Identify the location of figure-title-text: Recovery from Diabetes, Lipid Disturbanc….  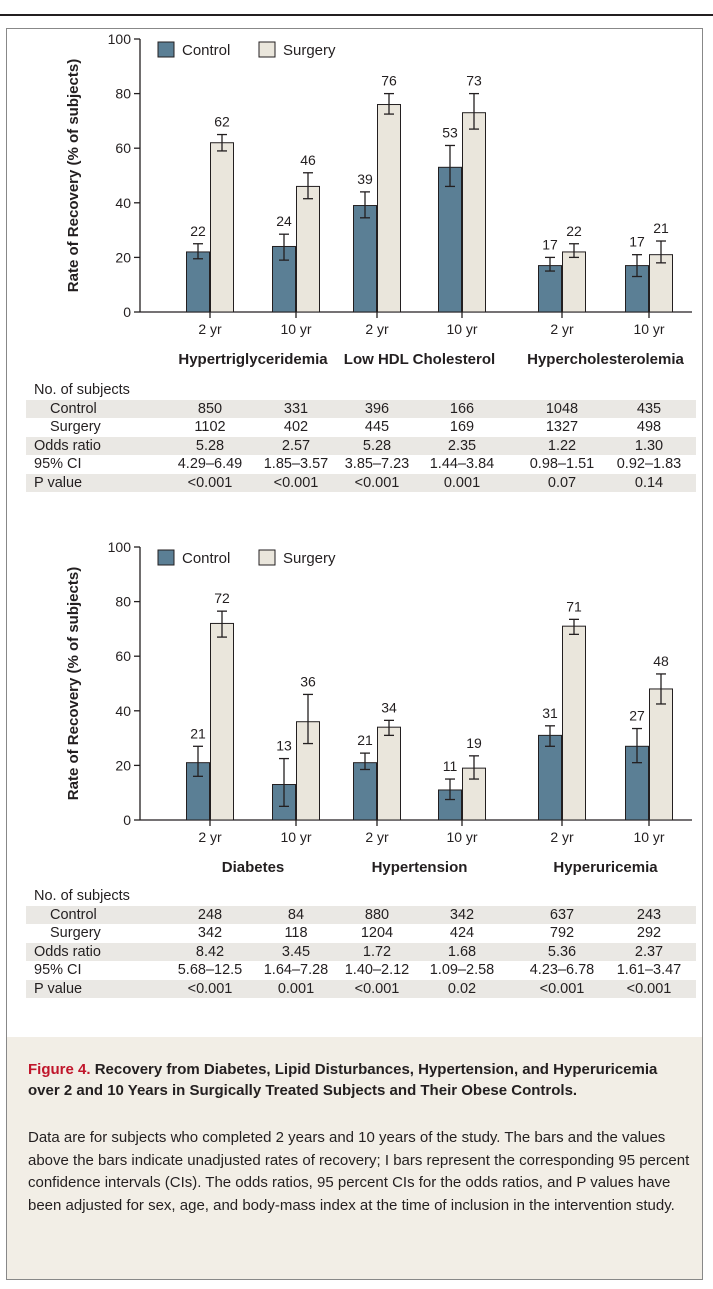
(343, 1080).